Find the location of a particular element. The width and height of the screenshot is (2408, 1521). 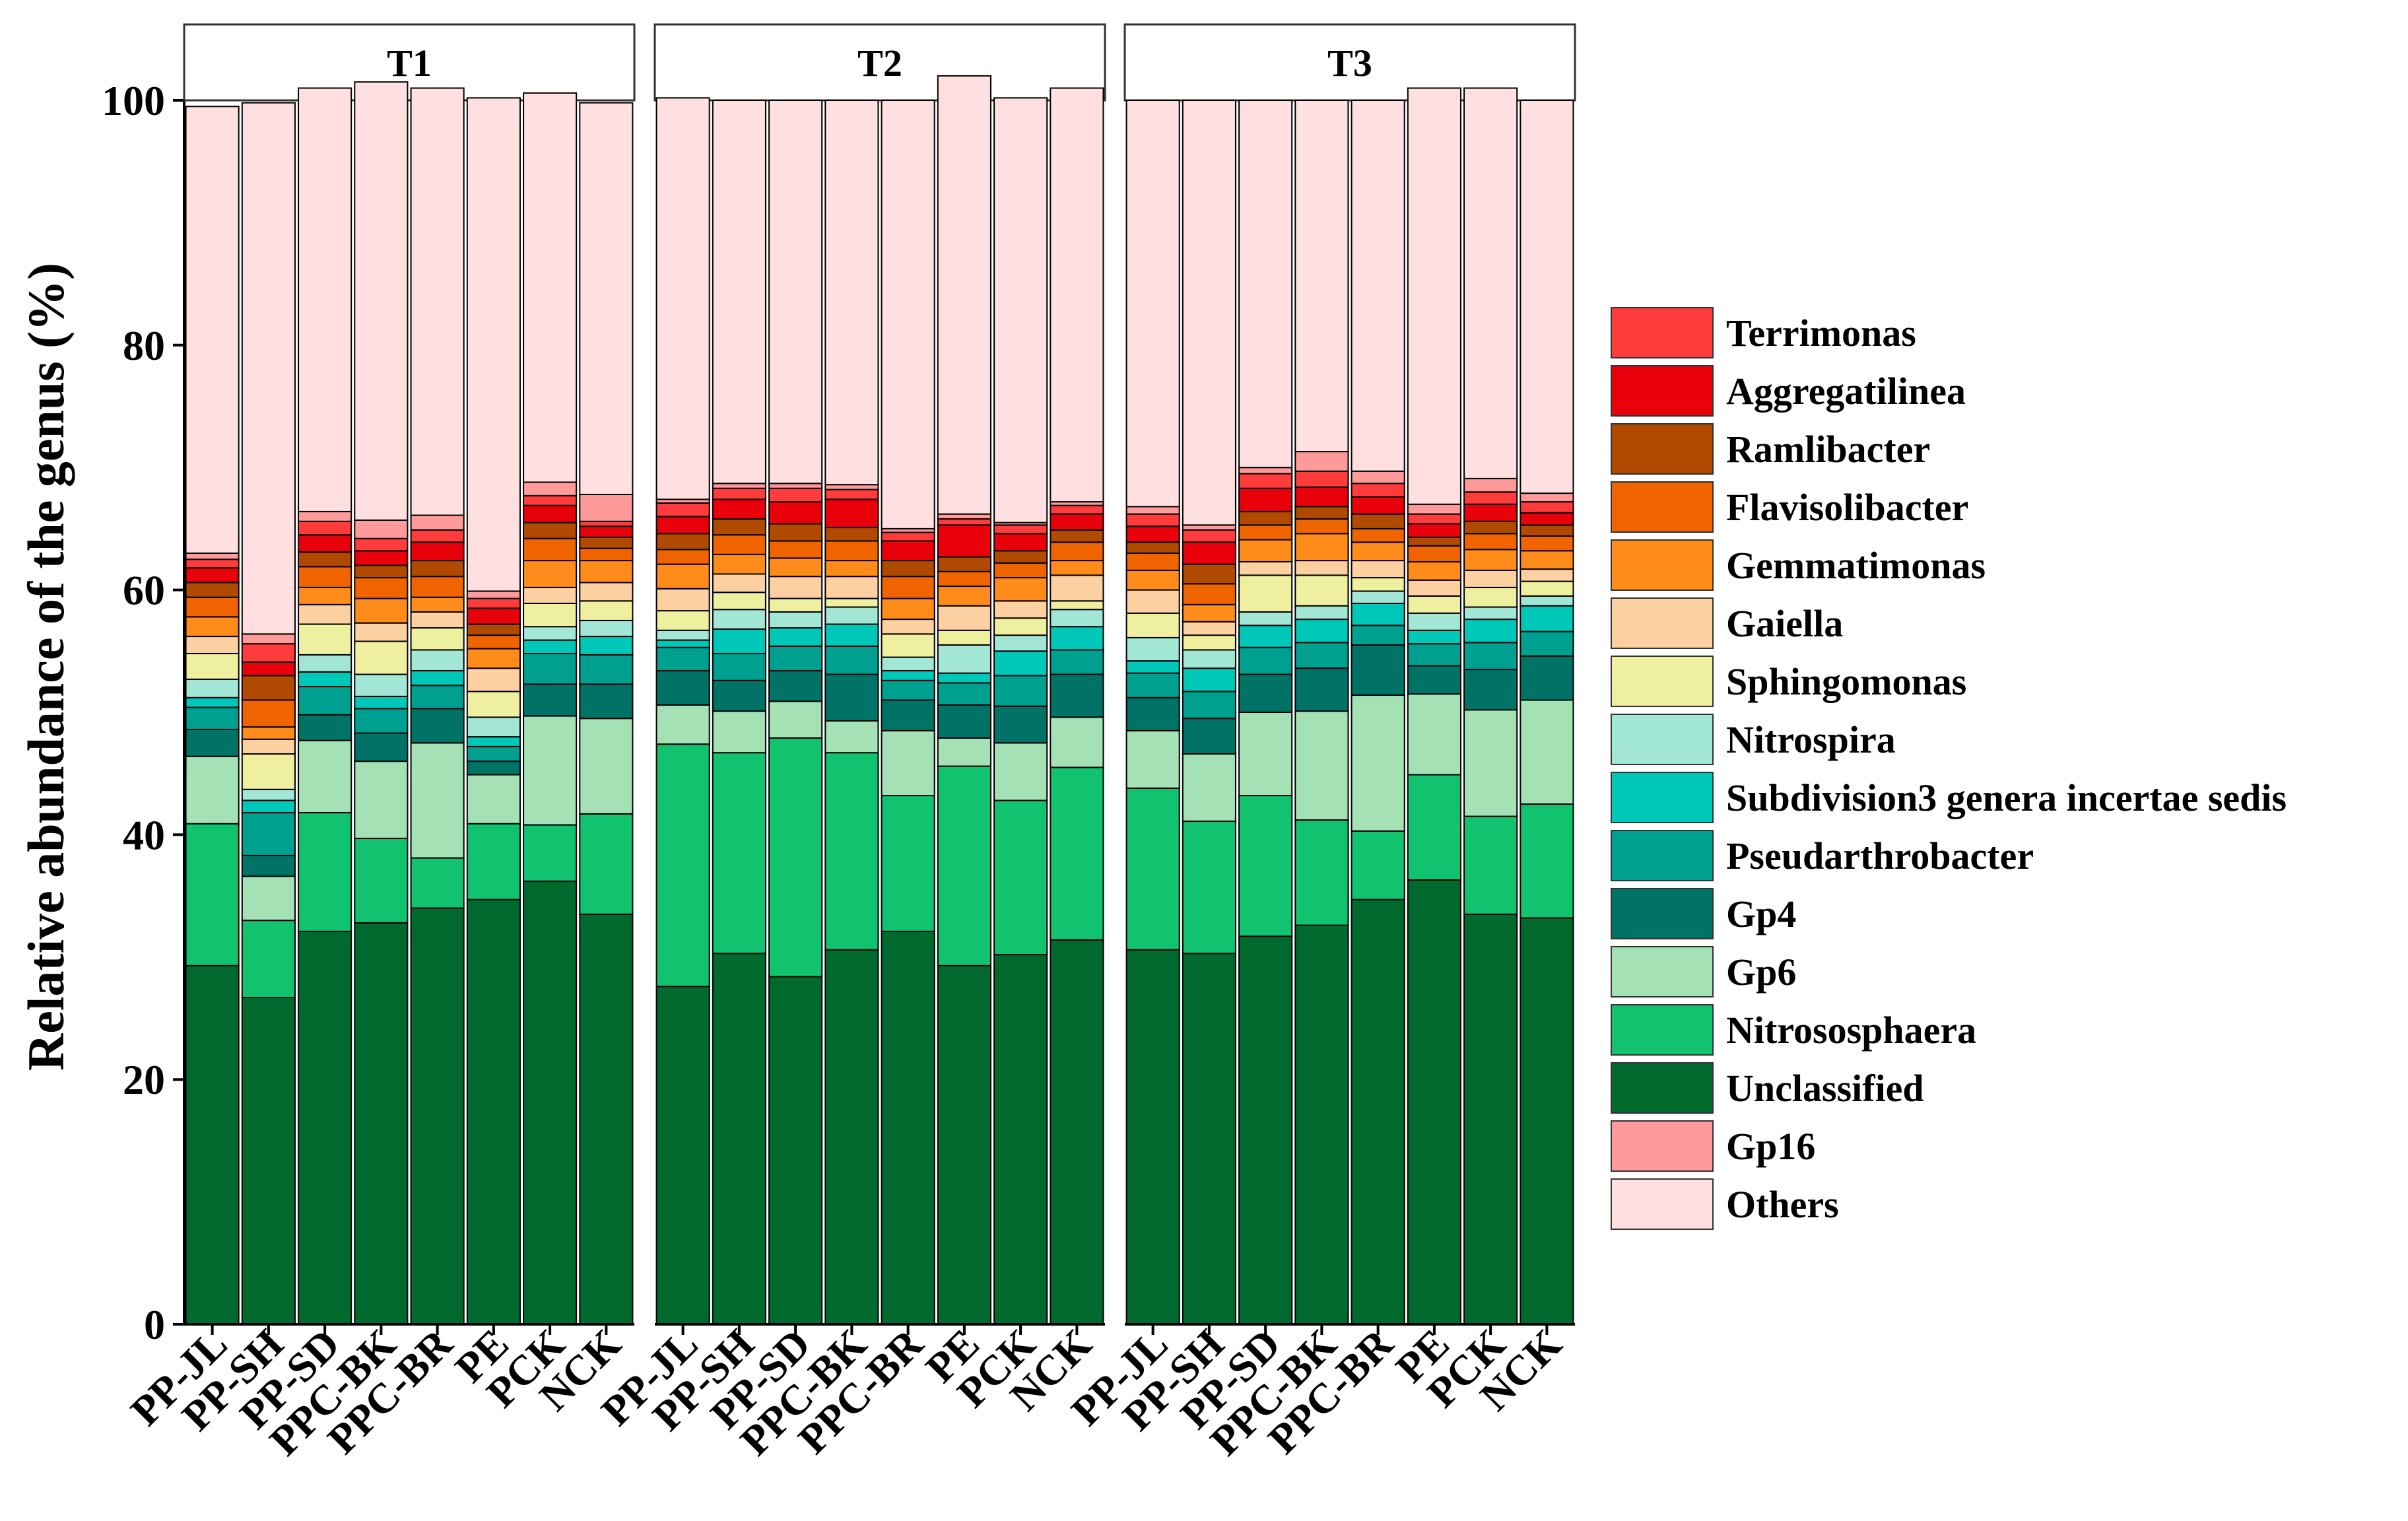

legend-item: Others is located at coordinates (1725, 1204).